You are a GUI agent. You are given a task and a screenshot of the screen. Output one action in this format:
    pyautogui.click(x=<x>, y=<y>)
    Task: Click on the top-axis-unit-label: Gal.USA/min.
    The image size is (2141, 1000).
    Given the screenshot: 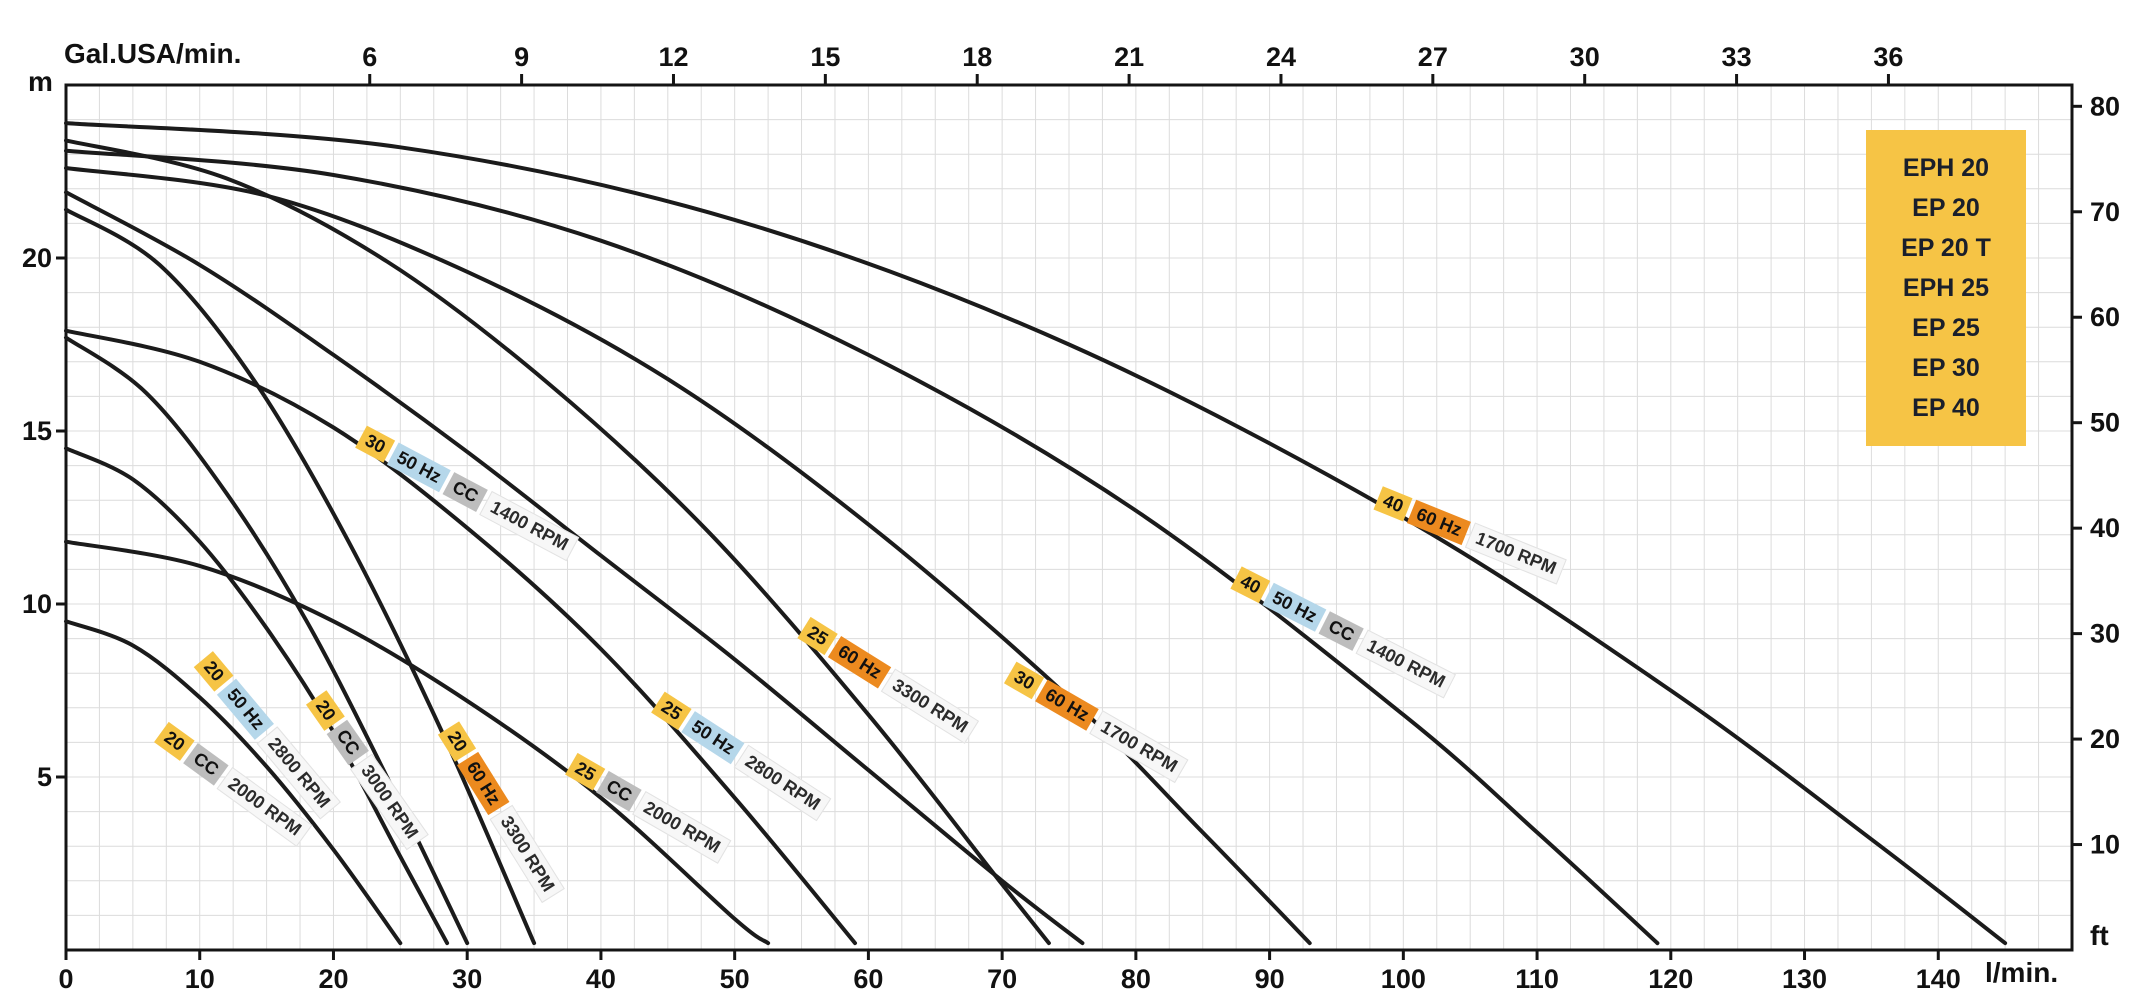 What is the action you would take?
    pyautogui.click(x=153, y=53)
    